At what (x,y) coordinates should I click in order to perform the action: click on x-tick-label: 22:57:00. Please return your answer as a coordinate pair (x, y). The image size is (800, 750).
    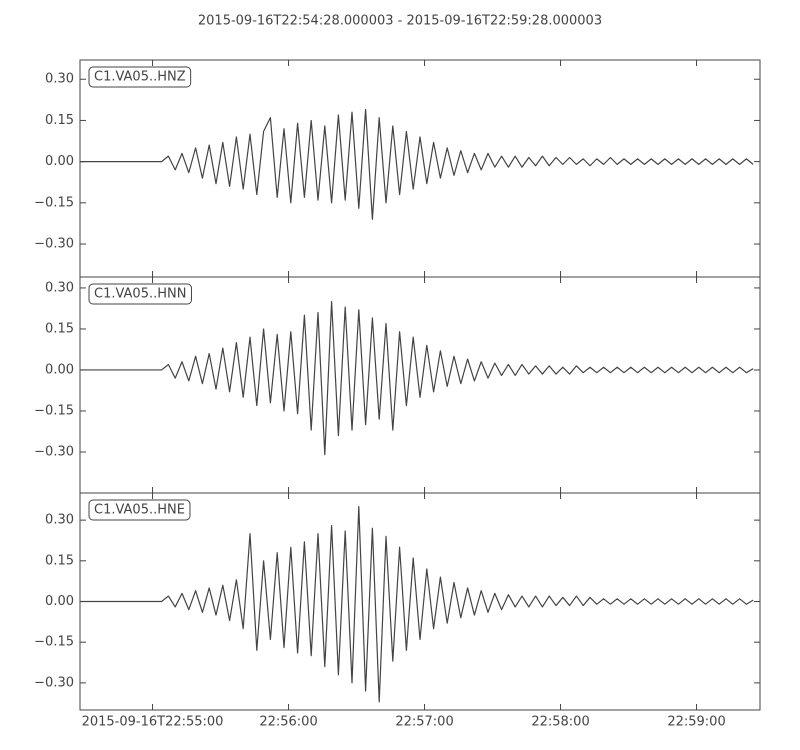
    Looking at the image, I should click on (424, 722).